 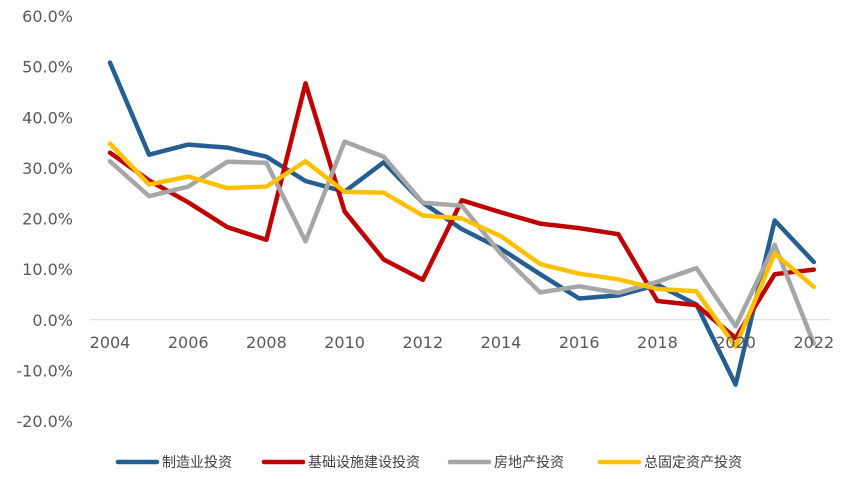 I want to click on legend-label: 制造业投资, so click(x=197, y=463).